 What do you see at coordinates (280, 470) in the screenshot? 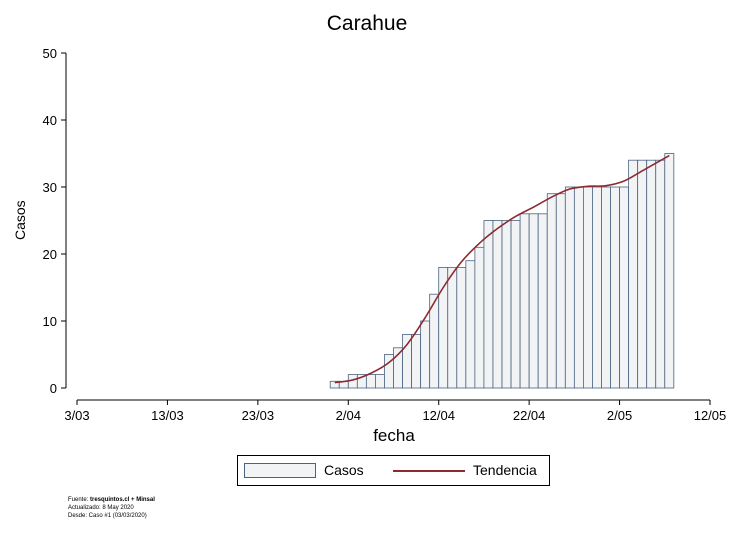
I see `legend-swatch-casos` at bounding box center [280, 470].